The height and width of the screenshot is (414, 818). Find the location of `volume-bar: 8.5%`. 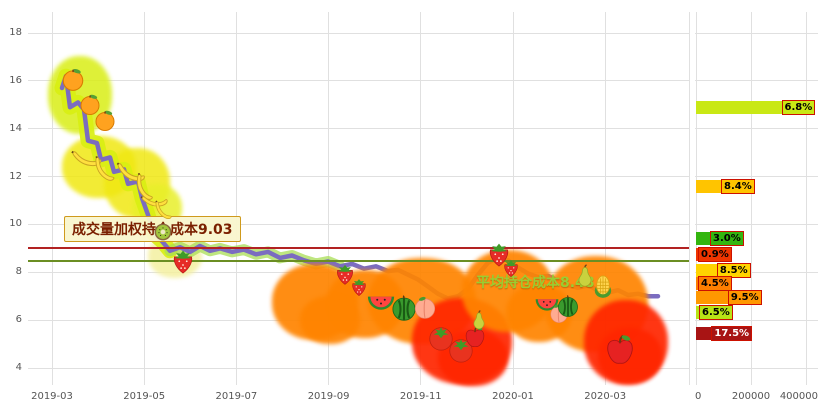

volume-bar: 8.5% is located at coordinates (723, 270).